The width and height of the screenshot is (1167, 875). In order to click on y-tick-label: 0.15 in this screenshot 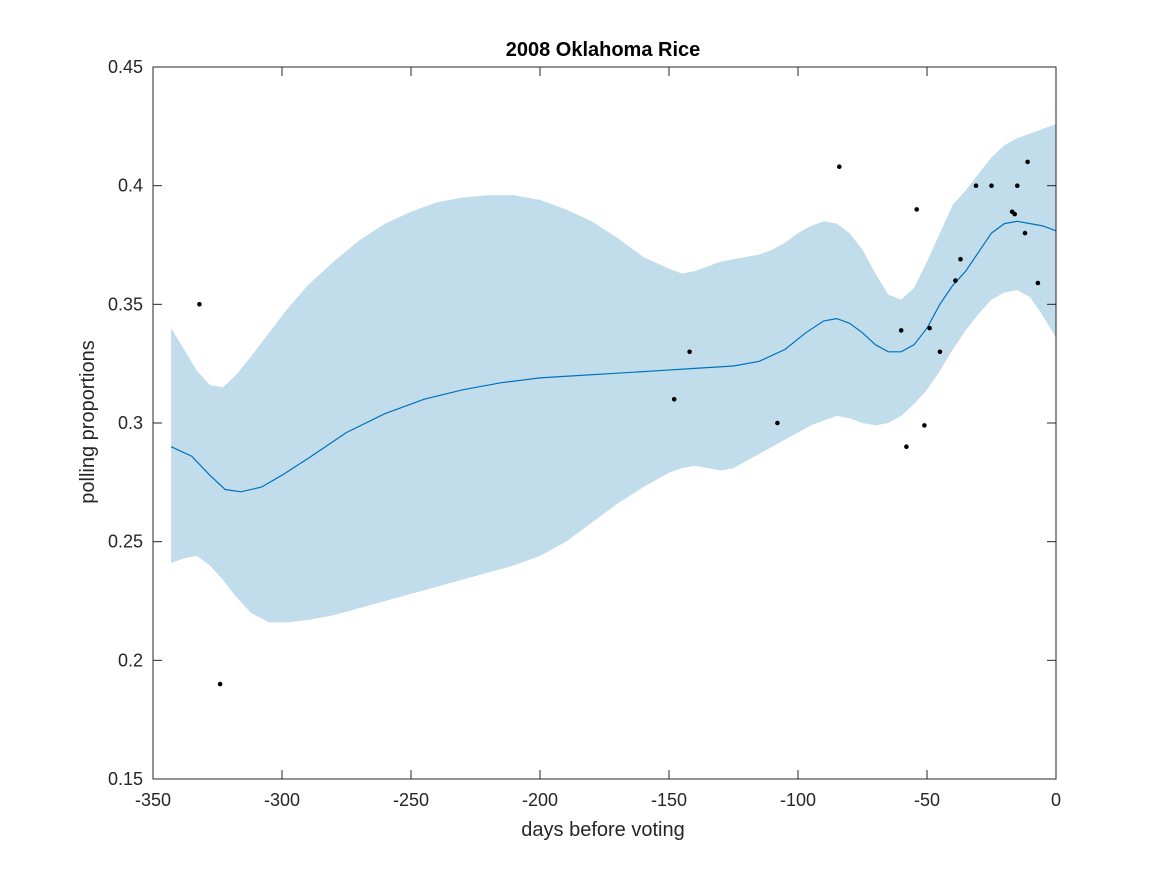, I will do `click(125, 779)`.